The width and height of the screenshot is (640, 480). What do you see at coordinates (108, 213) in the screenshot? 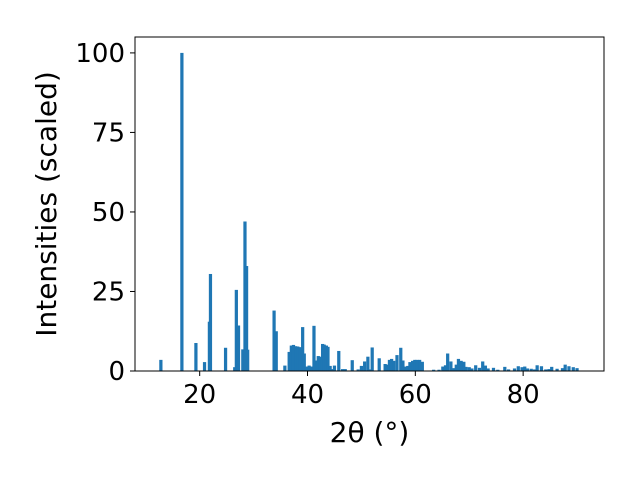
I see `y-tick-label: 50` at bounding box center [108, 213].